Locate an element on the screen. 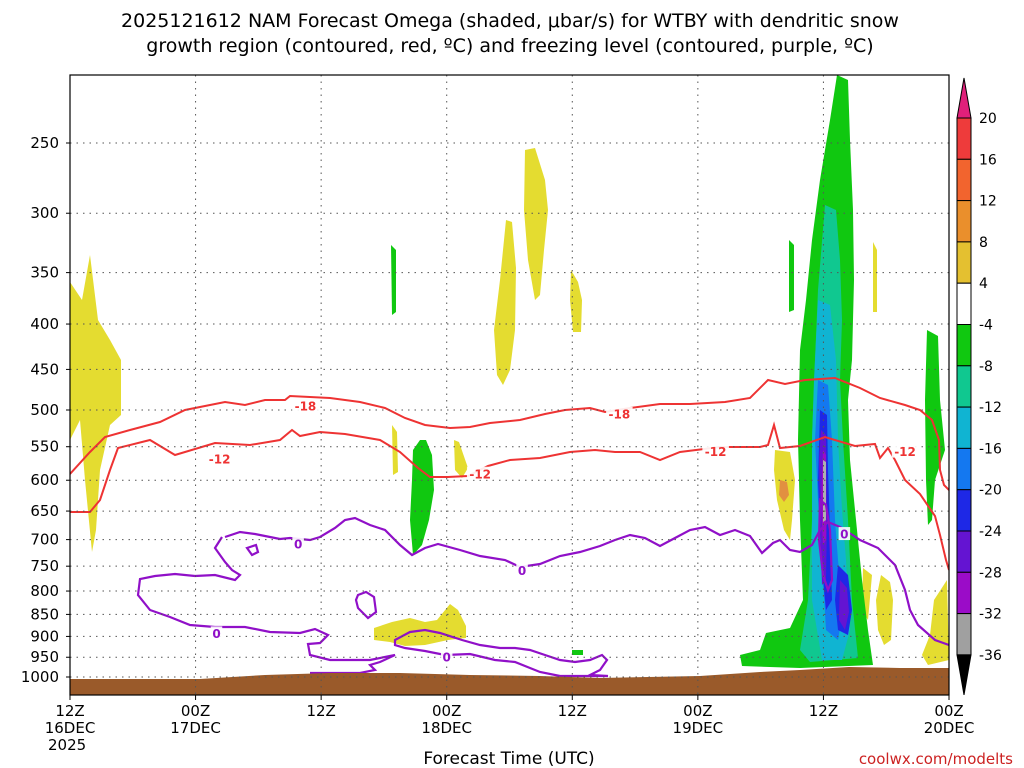 The image size is (1024, 768). colorbar-top-arrow is located at coordinates (964, 98).